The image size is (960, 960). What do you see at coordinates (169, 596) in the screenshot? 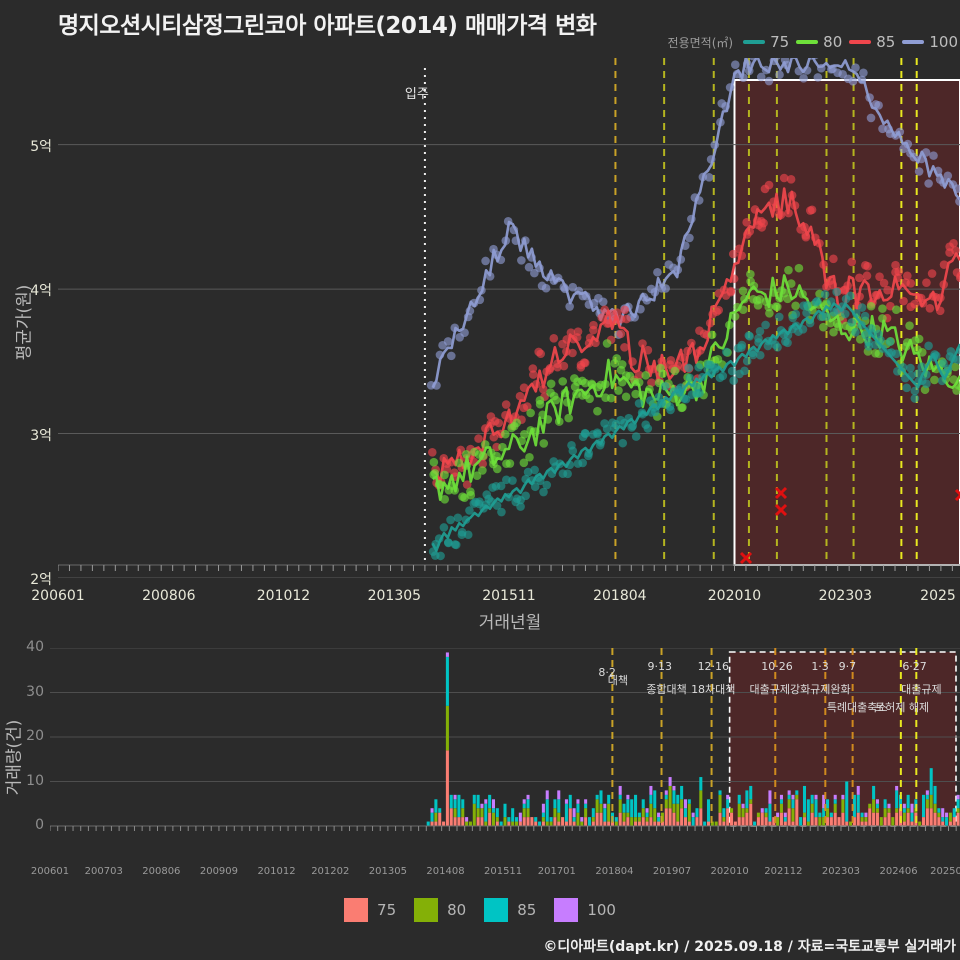
I see `price-xtick-1: 200806` at bounding box center [169, 596].